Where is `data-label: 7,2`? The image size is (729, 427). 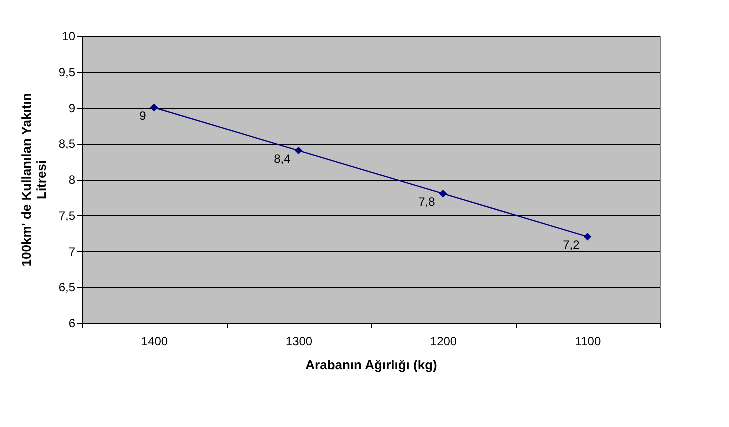
data-label: 7,2 is located at coordinates (571, 245).